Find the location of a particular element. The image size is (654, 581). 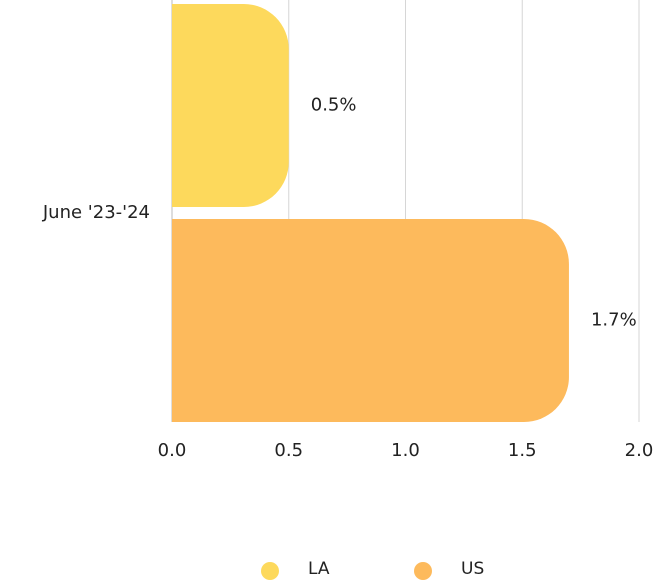

value-label: 1.7% is located at coordinates (614, 320).